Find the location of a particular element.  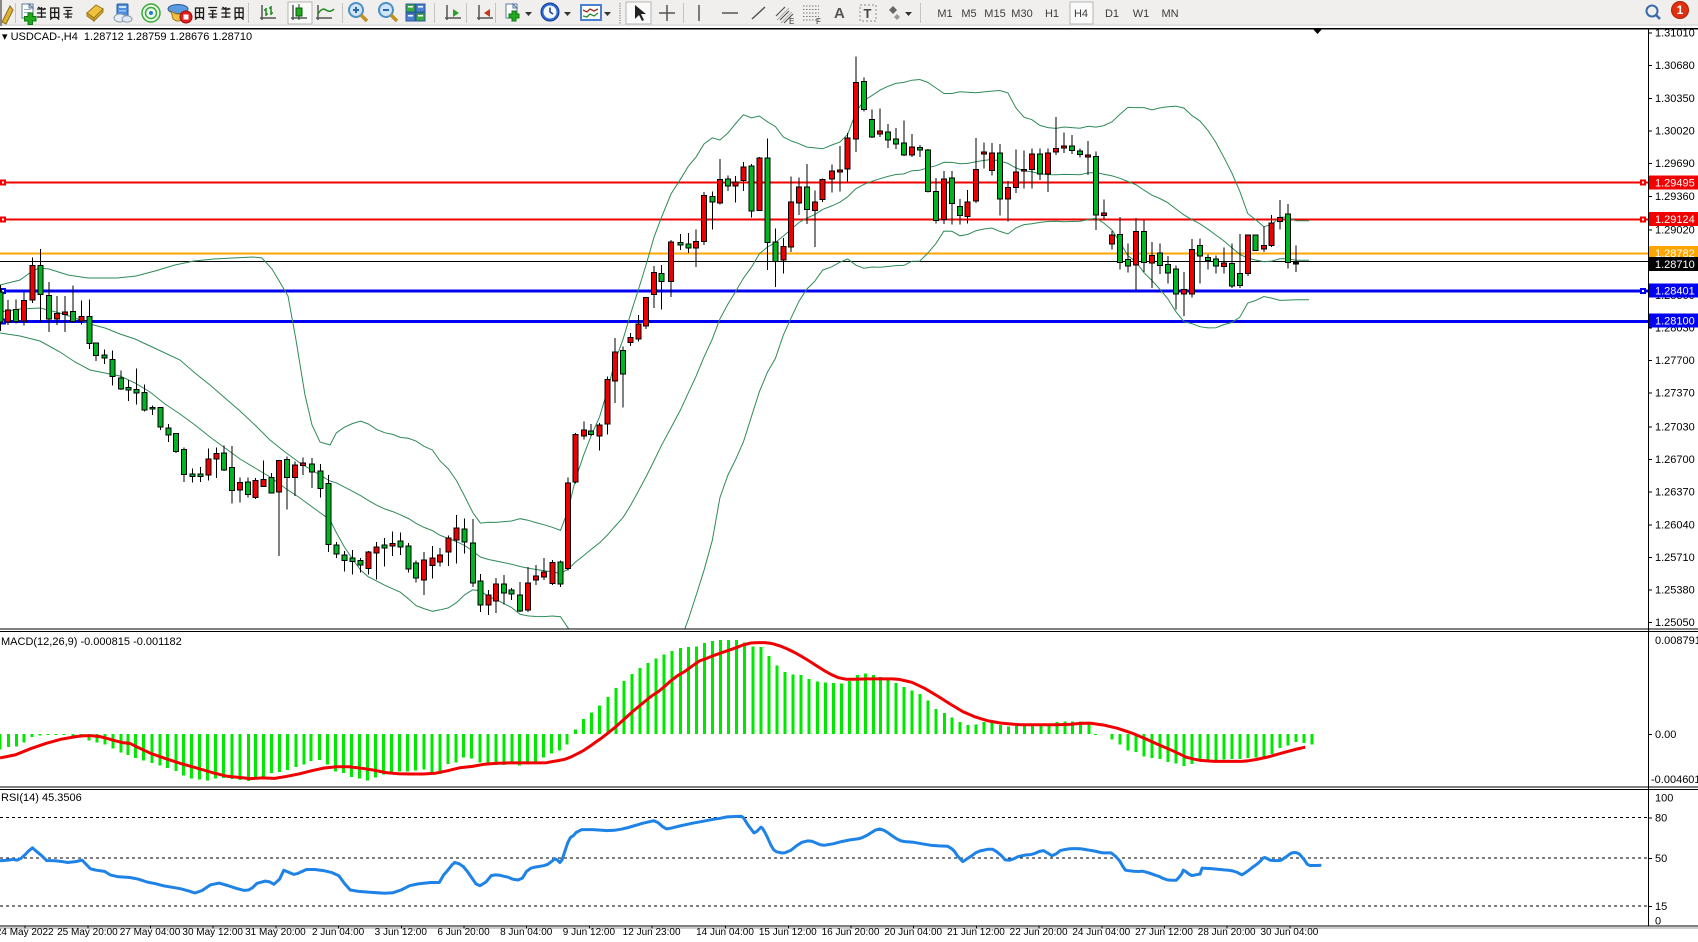

svg-text: 8 Jun 04:00 is located at coordinates (526, 932).